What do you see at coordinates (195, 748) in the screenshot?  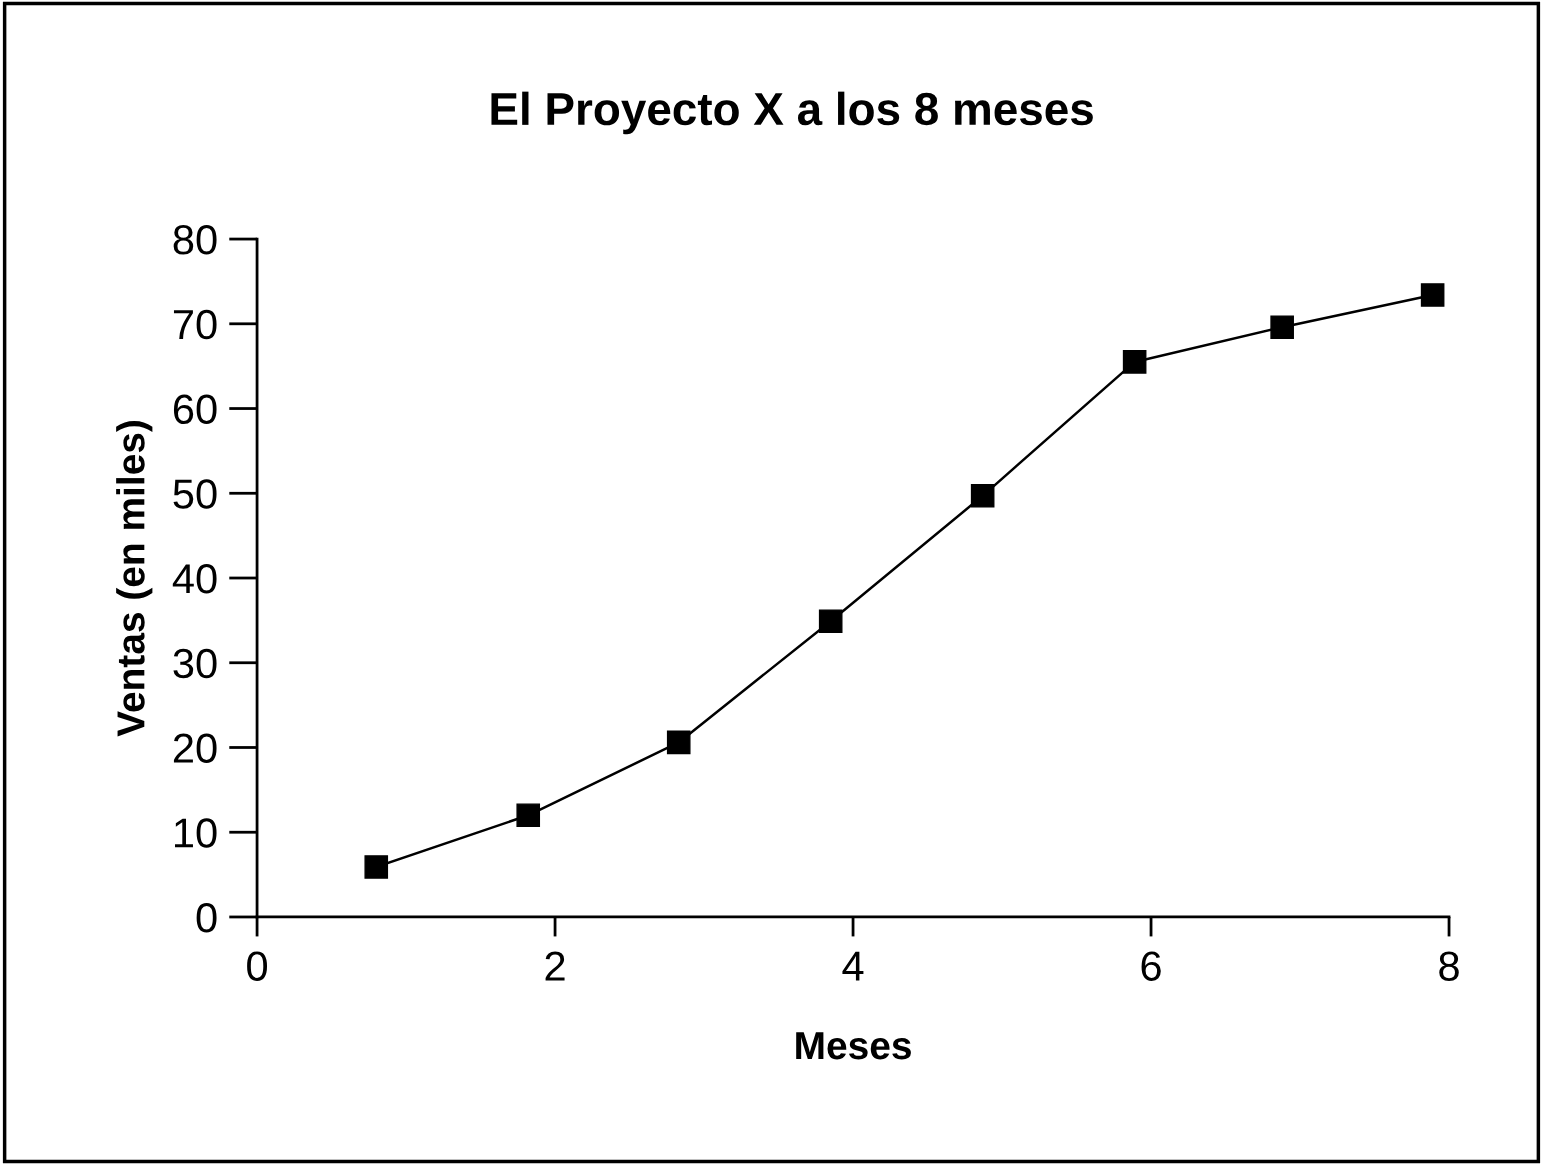 I see `y-tick-label: 20` at bounding box center [195, 748].